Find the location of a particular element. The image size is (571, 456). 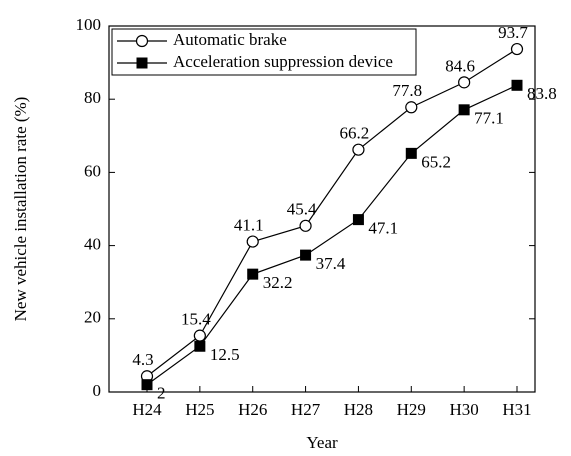

legend-box is located at coordinates (264, 52).